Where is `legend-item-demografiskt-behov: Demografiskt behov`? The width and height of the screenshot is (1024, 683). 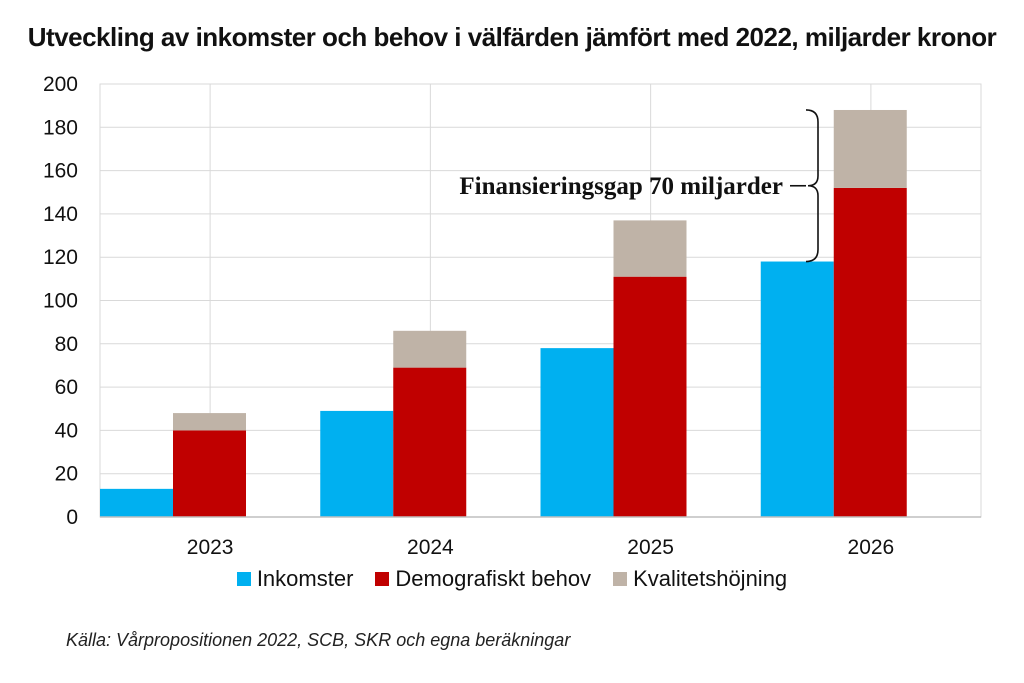 legend-item-demografiskt-behov: Demografiskt behov is located at coordinates (483, 579).